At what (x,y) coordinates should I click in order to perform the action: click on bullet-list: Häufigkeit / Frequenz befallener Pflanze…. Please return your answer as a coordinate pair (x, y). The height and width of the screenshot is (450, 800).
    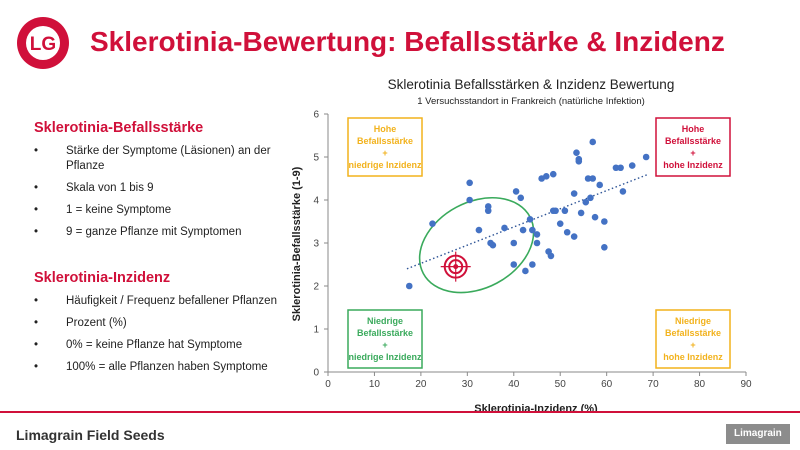
    Looking at the image, I should click on (159, 334).